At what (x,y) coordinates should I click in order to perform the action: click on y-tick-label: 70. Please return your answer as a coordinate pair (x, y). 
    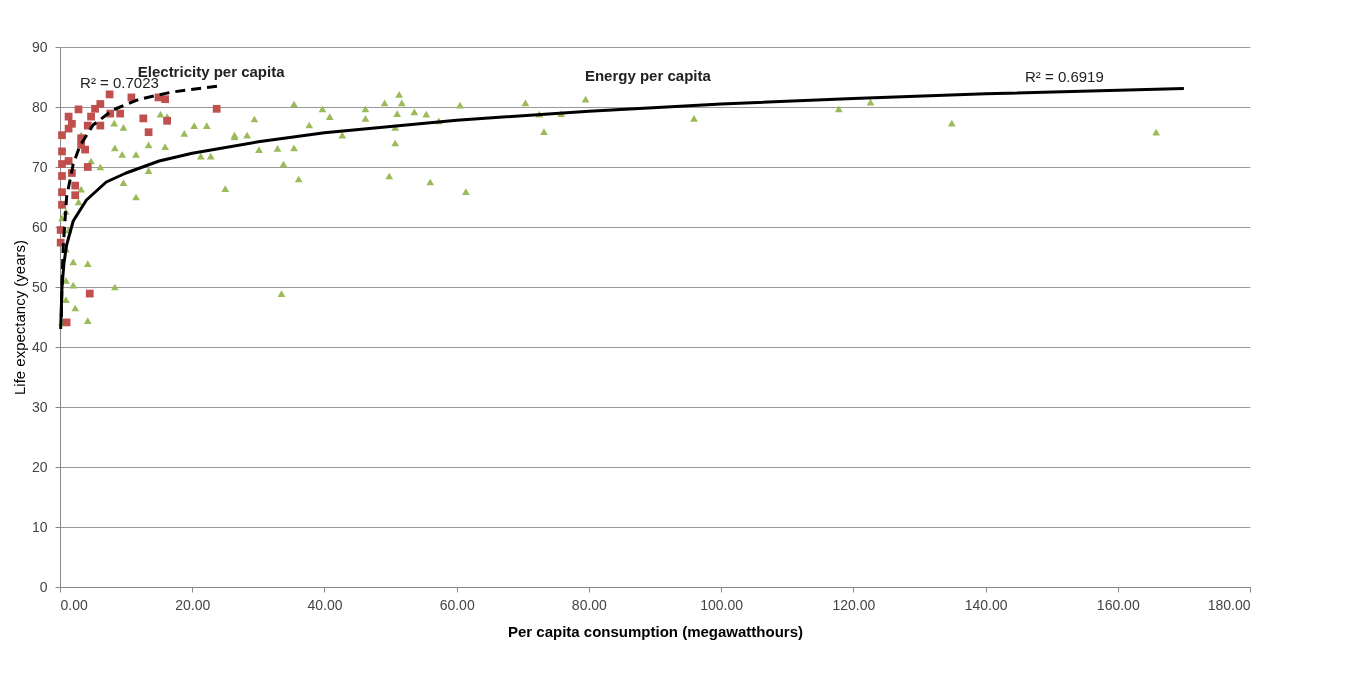
    Looking at the image, I should click on (39, 166).